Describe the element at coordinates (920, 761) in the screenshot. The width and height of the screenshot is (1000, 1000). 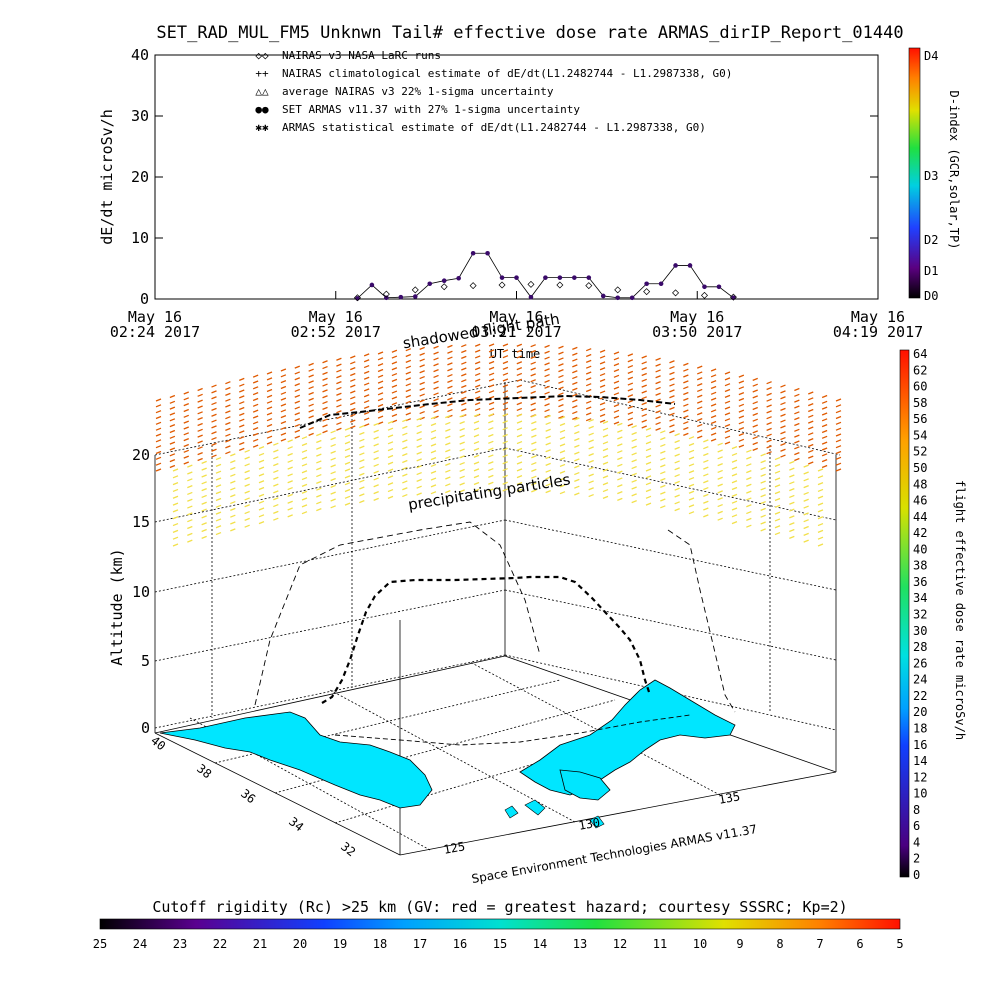
I see `dose-colorbar-tick: 14` at that location.